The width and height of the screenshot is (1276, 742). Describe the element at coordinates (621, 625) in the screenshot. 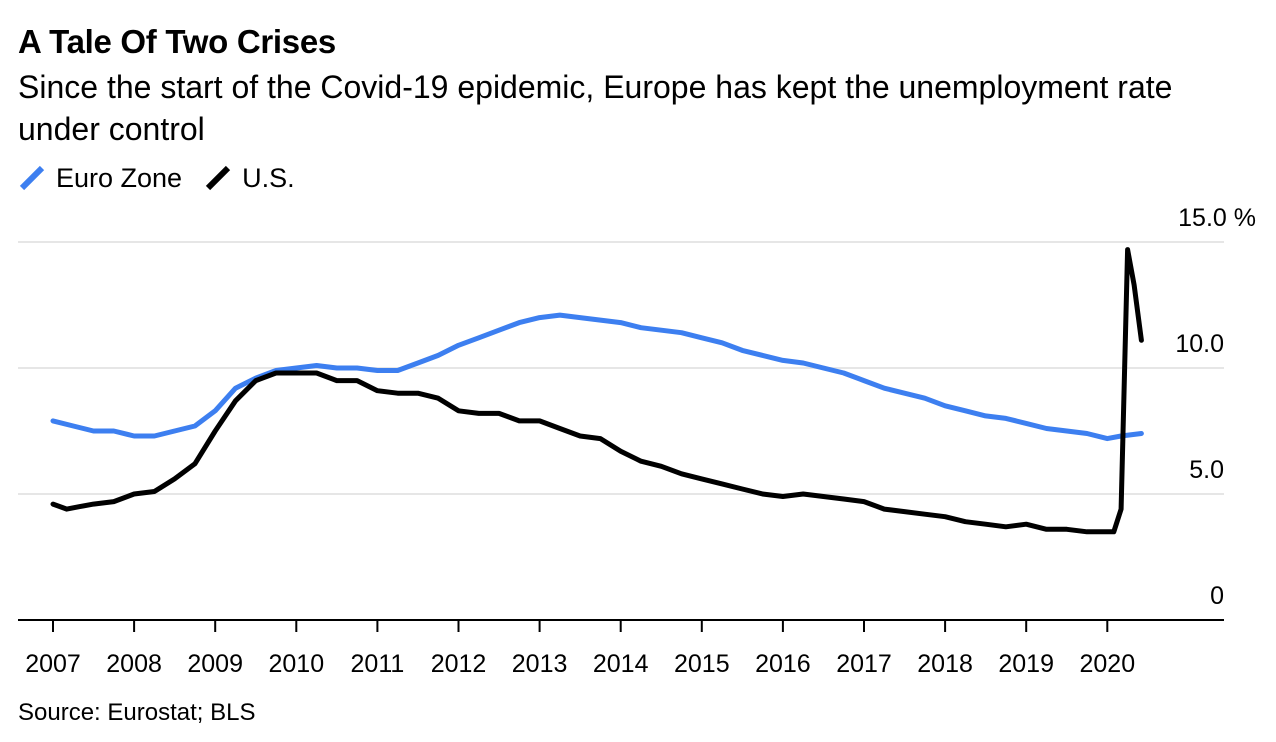

I see `x-axis` at that location.